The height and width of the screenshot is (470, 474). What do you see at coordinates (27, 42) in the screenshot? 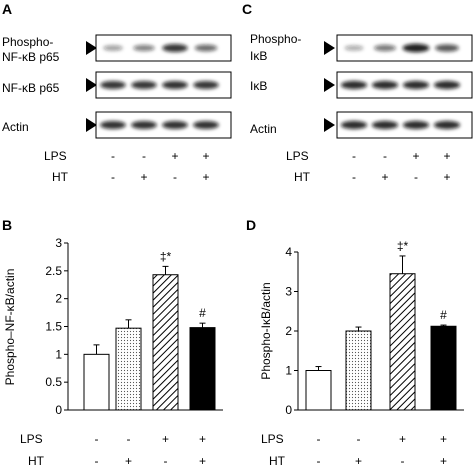
I see `blot-label-a-0-line-0: Phospho-` at bounding box center [27, 42].